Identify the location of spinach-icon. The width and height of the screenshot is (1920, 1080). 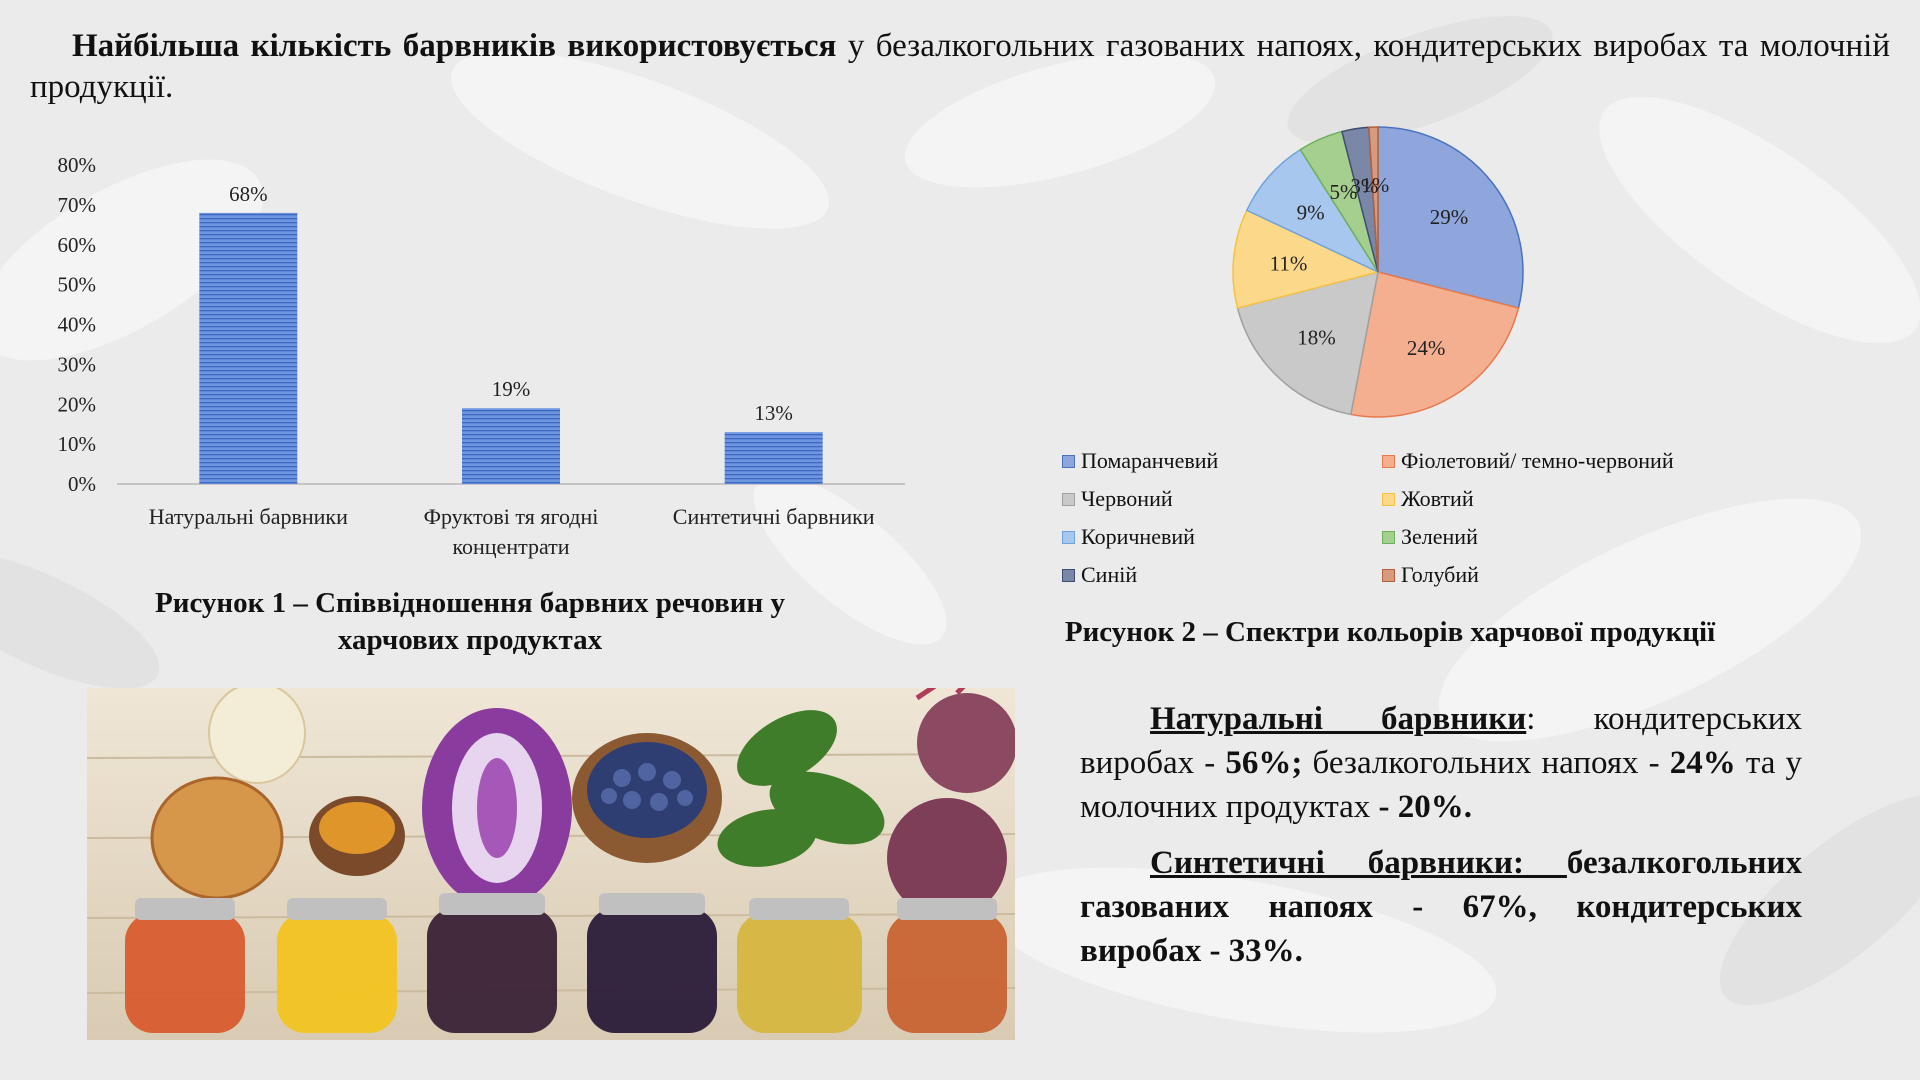
(801, 788).